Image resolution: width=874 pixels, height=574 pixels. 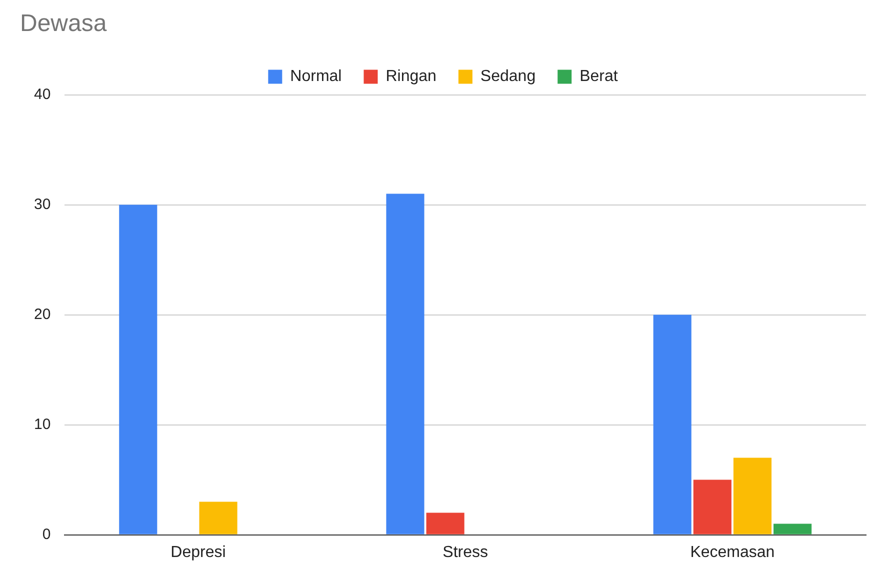 I want to click on y-tick-label: 0, so click(x=46, y=534).